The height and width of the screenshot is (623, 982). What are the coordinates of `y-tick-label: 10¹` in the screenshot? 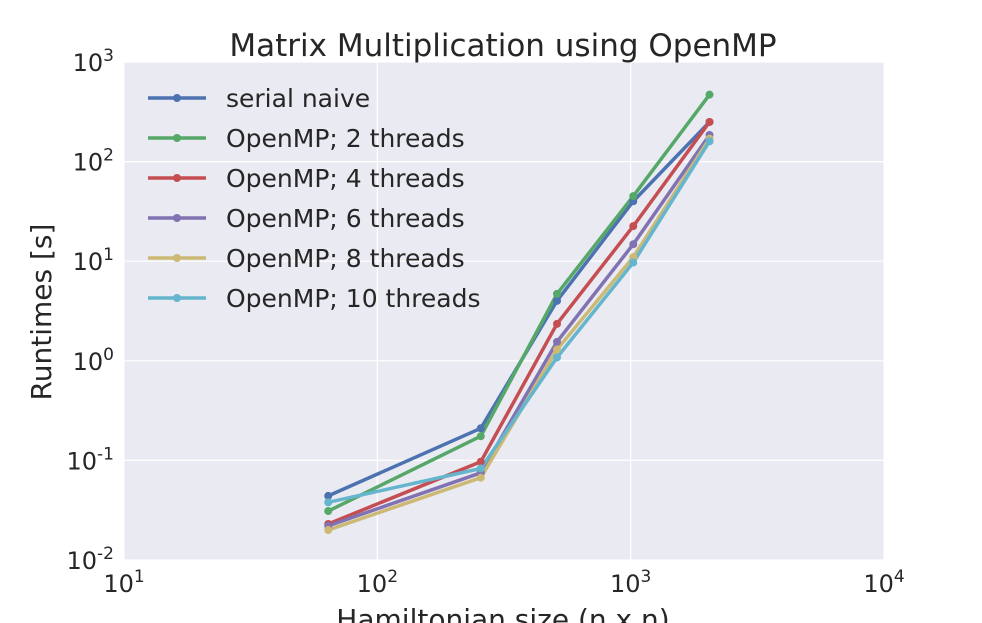 It's located at (93, 260).